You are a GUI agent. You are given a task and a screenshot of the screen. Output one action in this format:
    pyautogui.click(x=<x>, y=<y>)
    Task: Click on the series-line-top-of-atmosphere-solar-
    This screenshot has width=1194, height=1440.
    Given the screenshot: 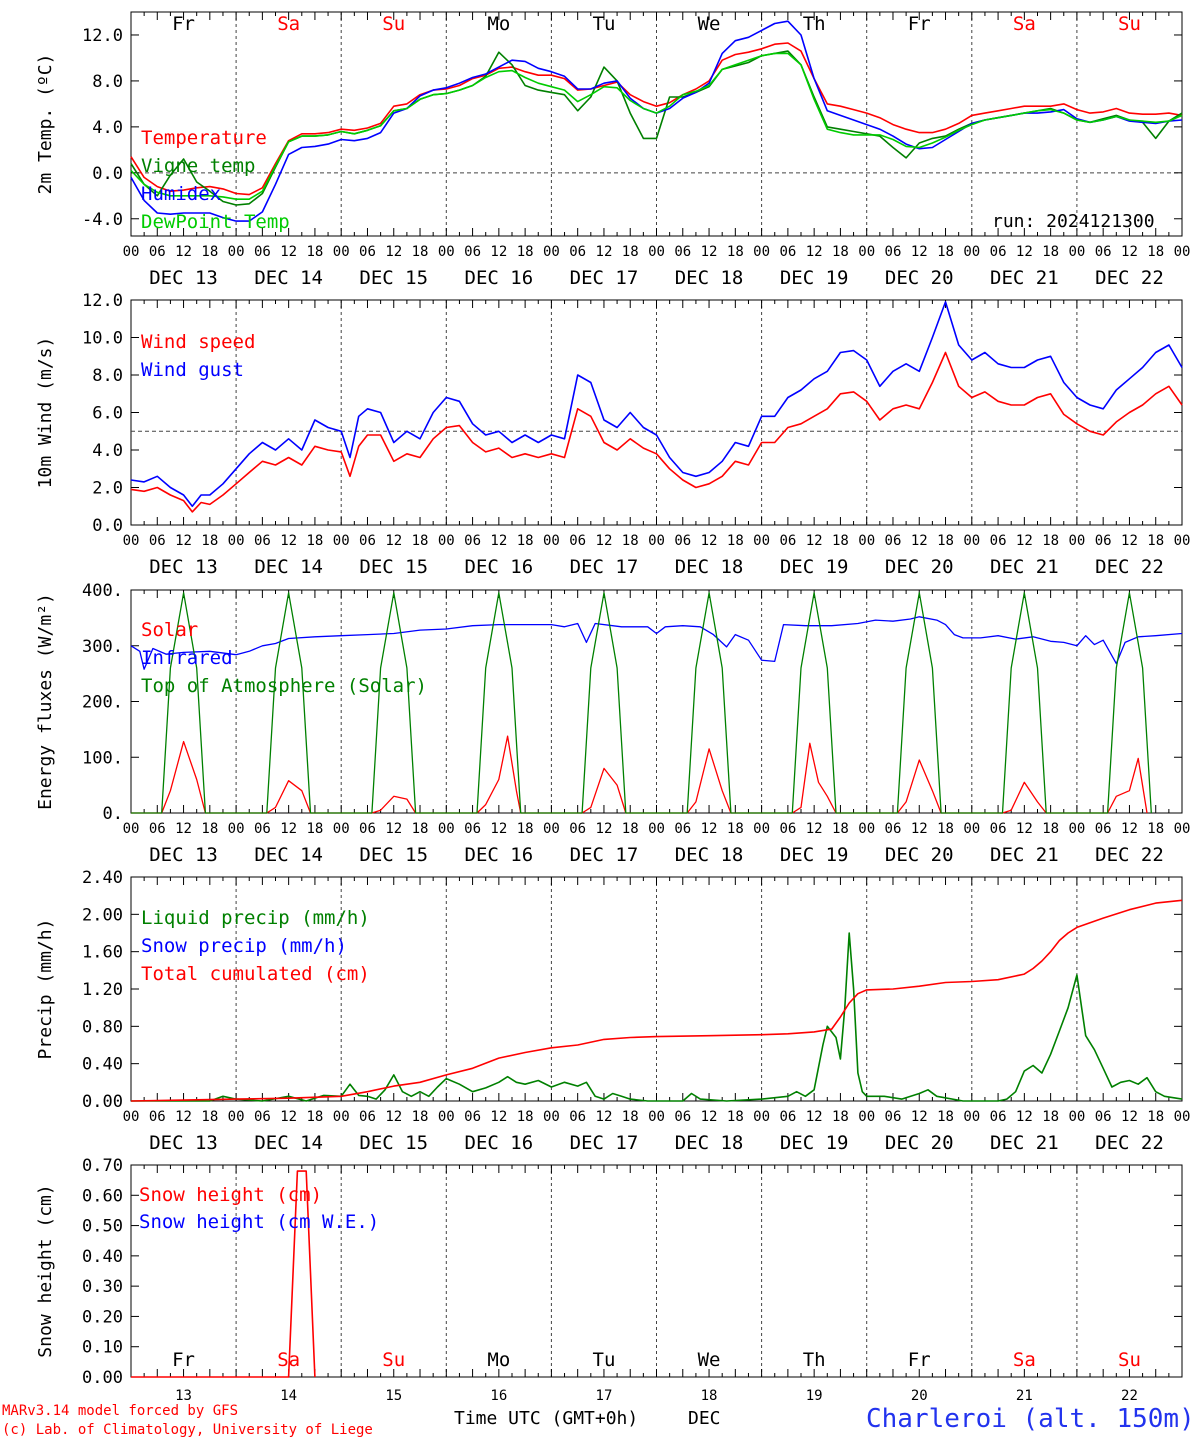 What is the action you would take?
    pyautogui.click(x=641, y=703)
    